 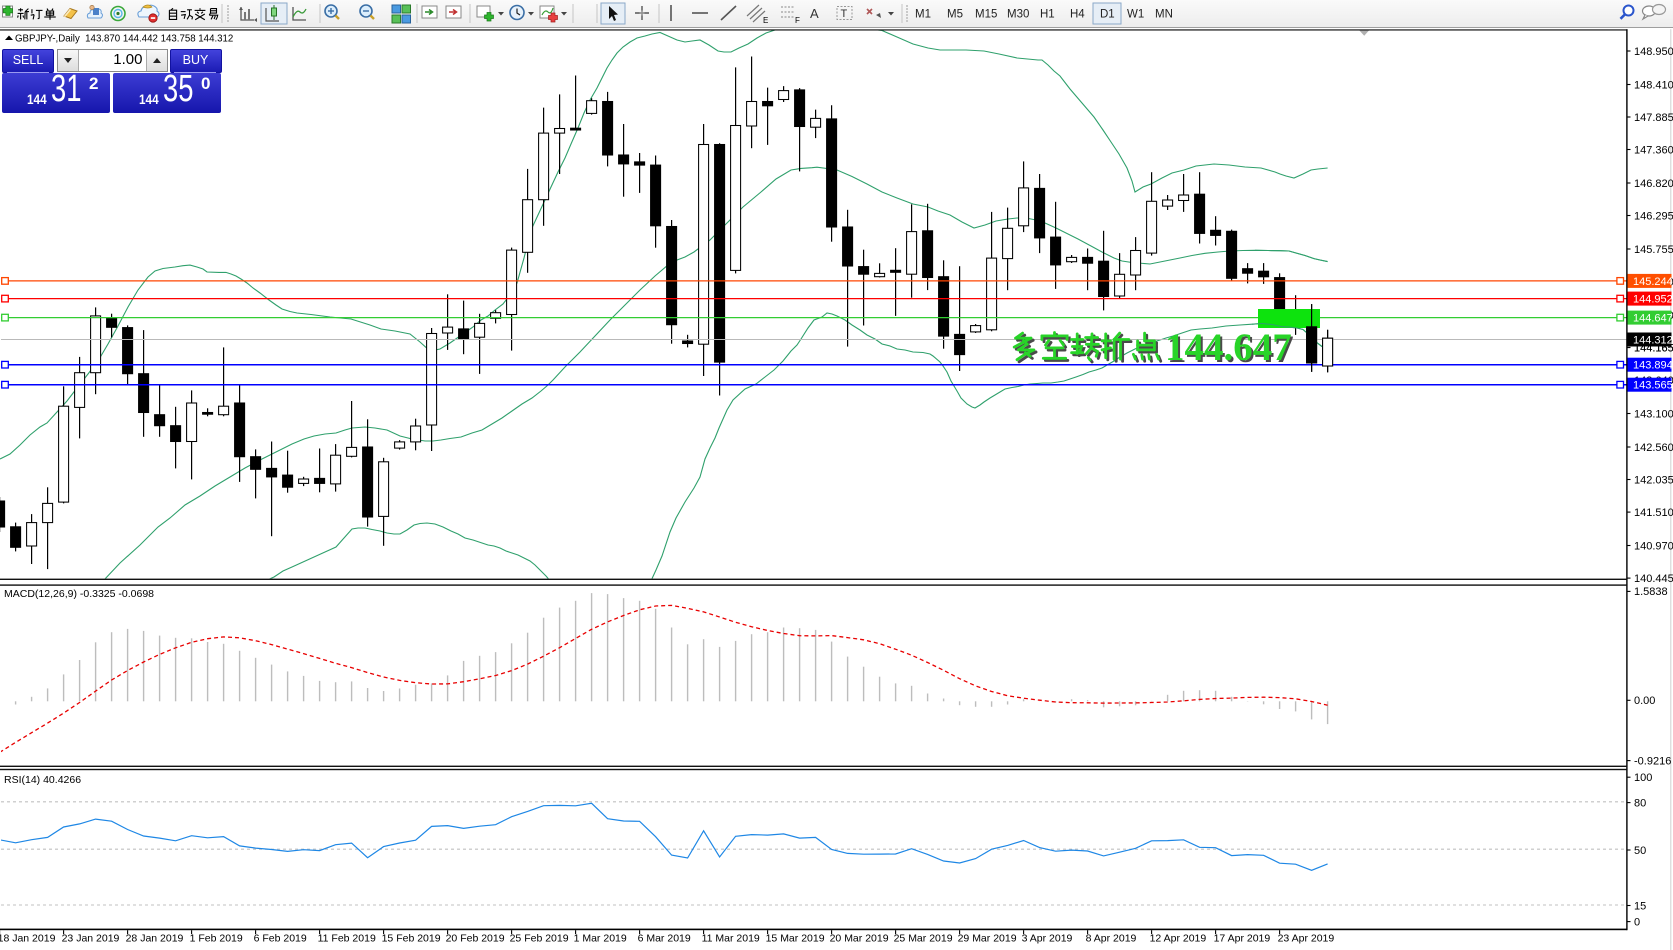 I want to click on svg-text: -0.9216, so click(x=1652, y=761).